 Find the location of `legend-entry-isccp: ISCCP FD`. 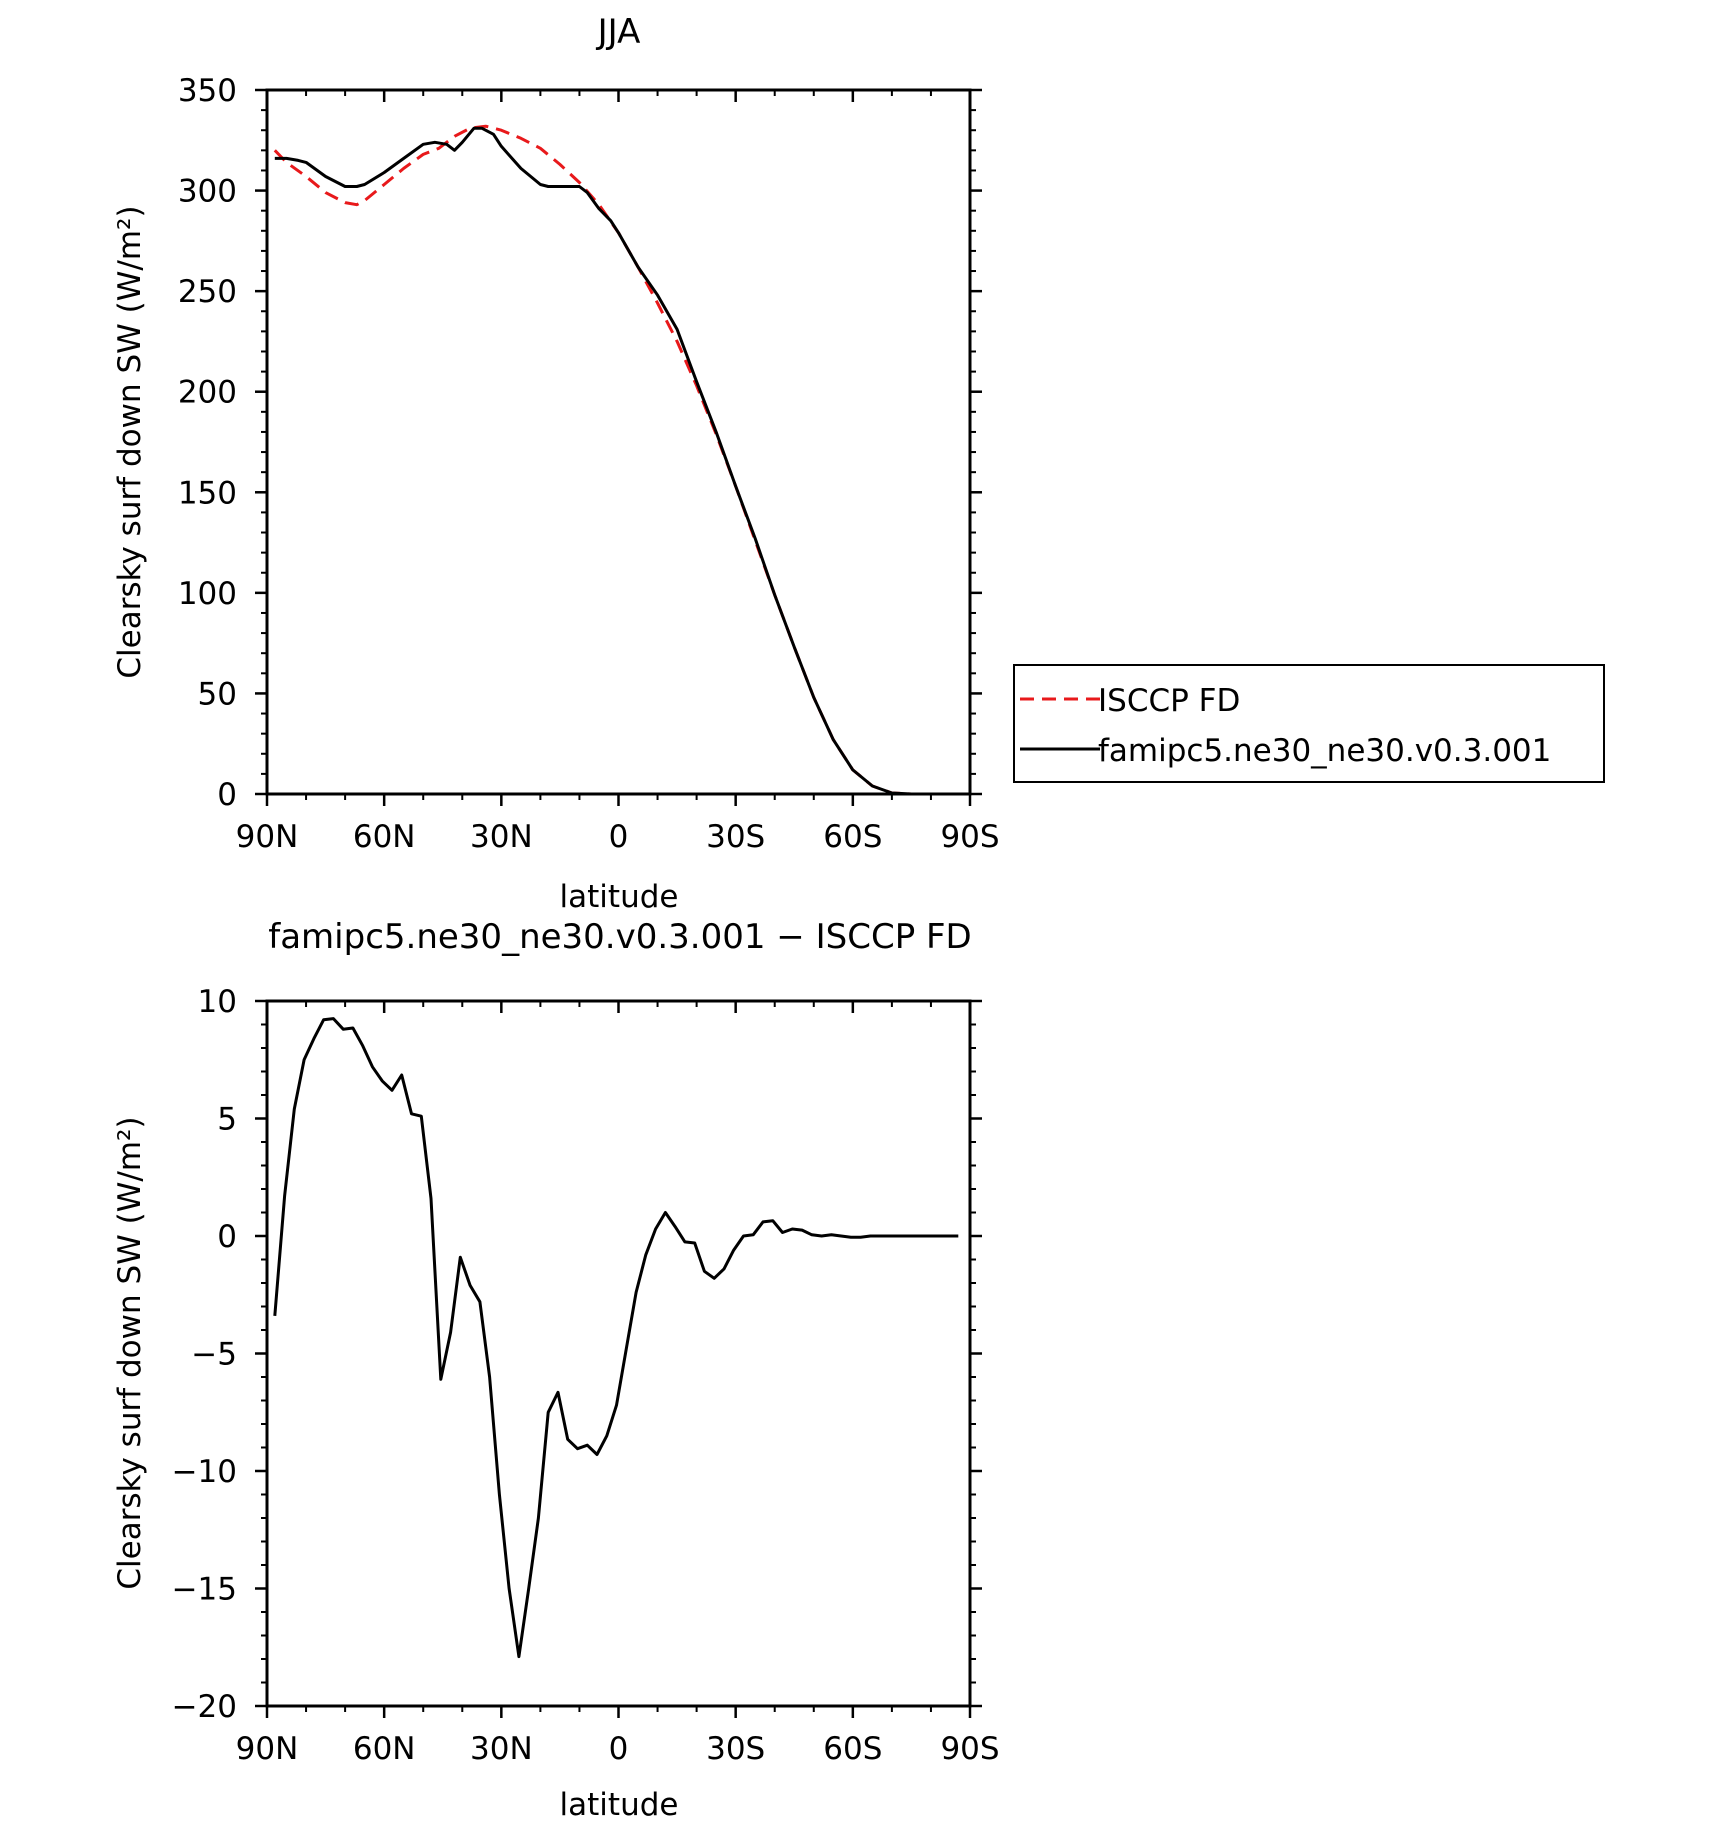

legend-entry-isccp: ISCCP FD is located at coordinates (1169, 701).